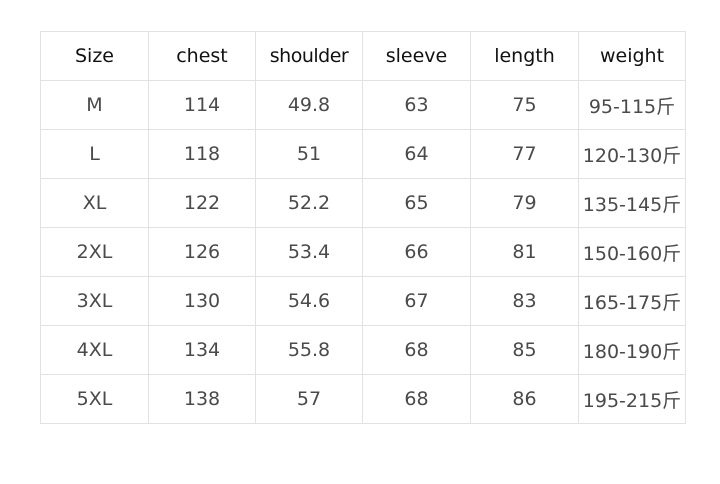  What do you see at coordinates (309, 350) in the screenshot?
I see `cell-shoulder: 55.8` at bounding box center [309, 350].